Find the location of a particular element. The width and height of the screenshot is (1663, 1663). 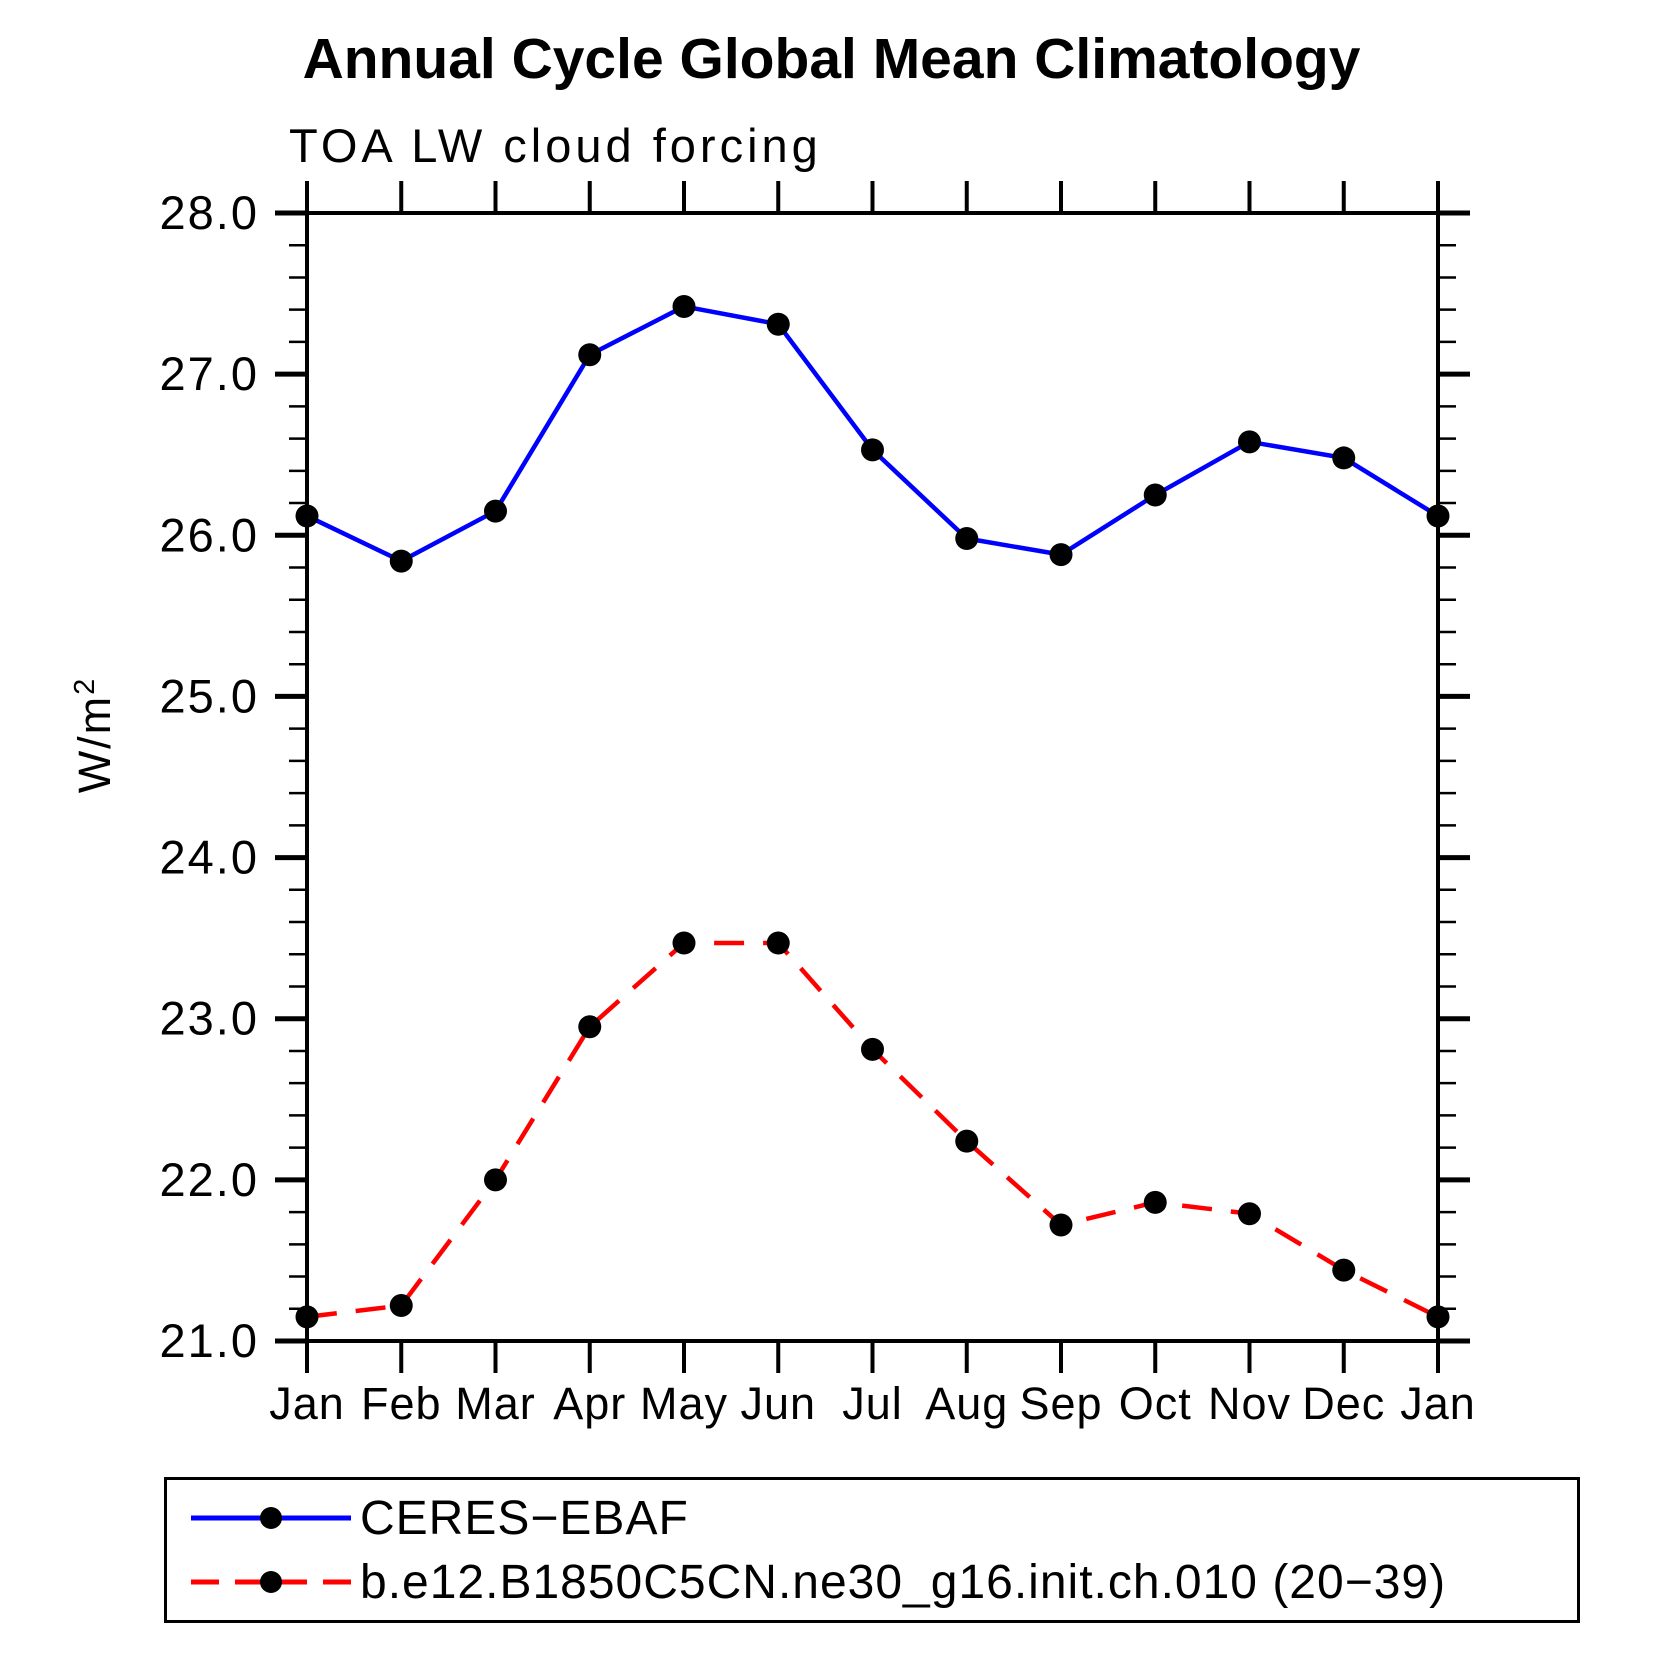

x-axis-tick-label: Jul is located at coordinates (872, 1403).